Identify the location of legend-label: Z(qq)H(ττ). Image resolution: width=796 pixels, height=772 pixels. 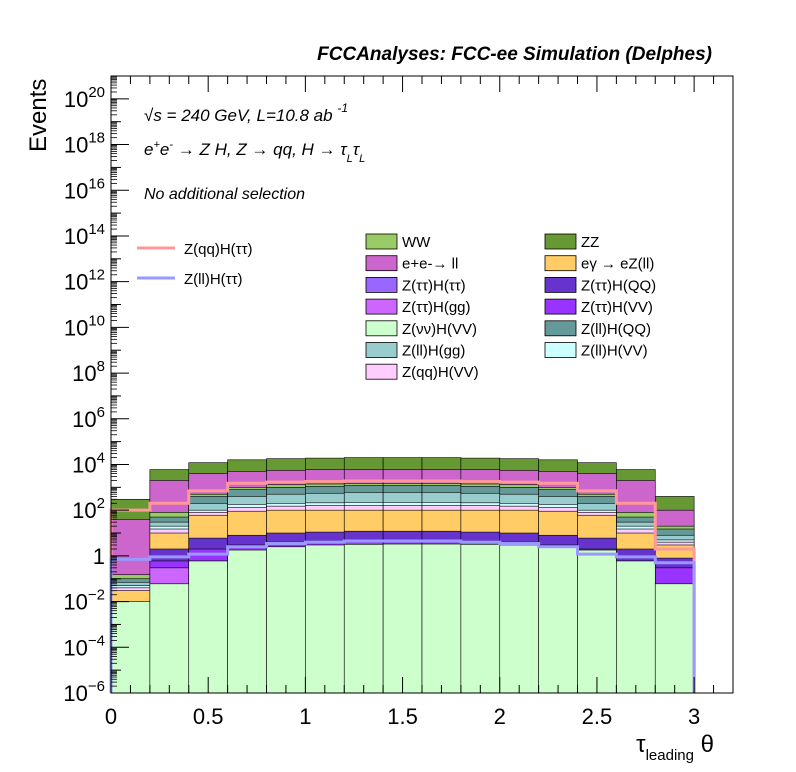
(218, 249).